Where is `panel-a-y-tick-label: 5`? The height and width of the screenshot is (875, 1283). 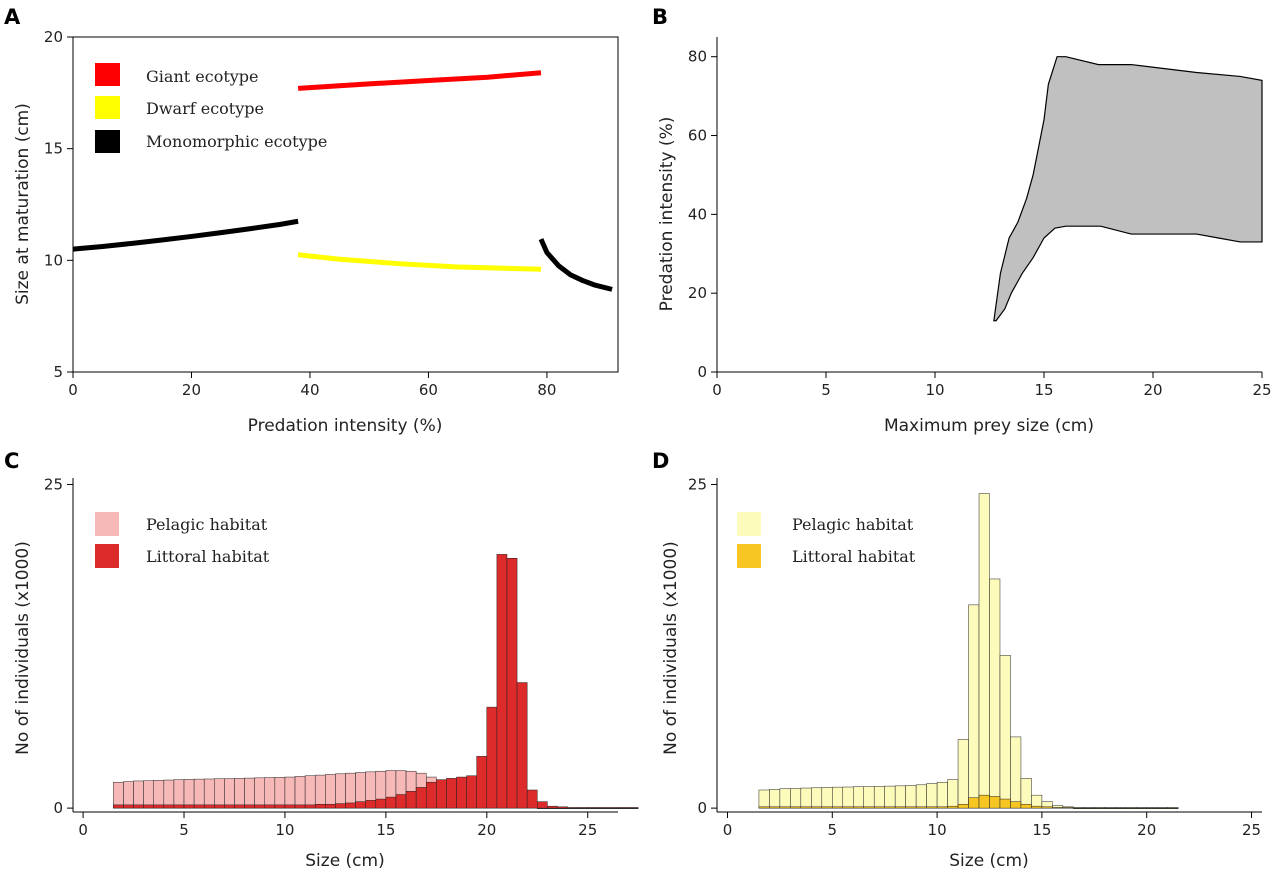 panel-a-y-tick-label: 5 is located at coordinates (58, 372).